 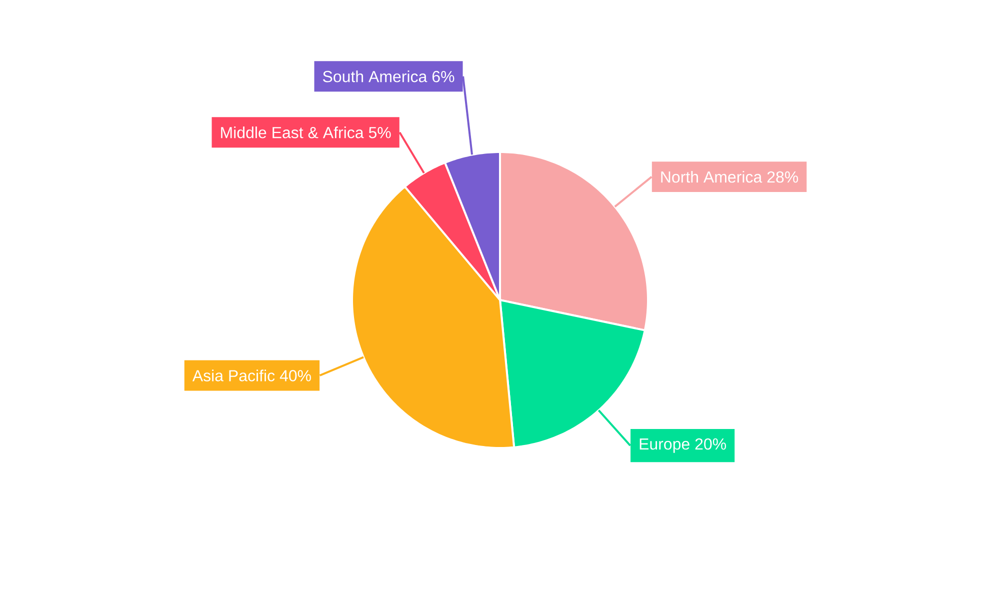 I want to click on data-label: 40%, so click(x=295, y=376).